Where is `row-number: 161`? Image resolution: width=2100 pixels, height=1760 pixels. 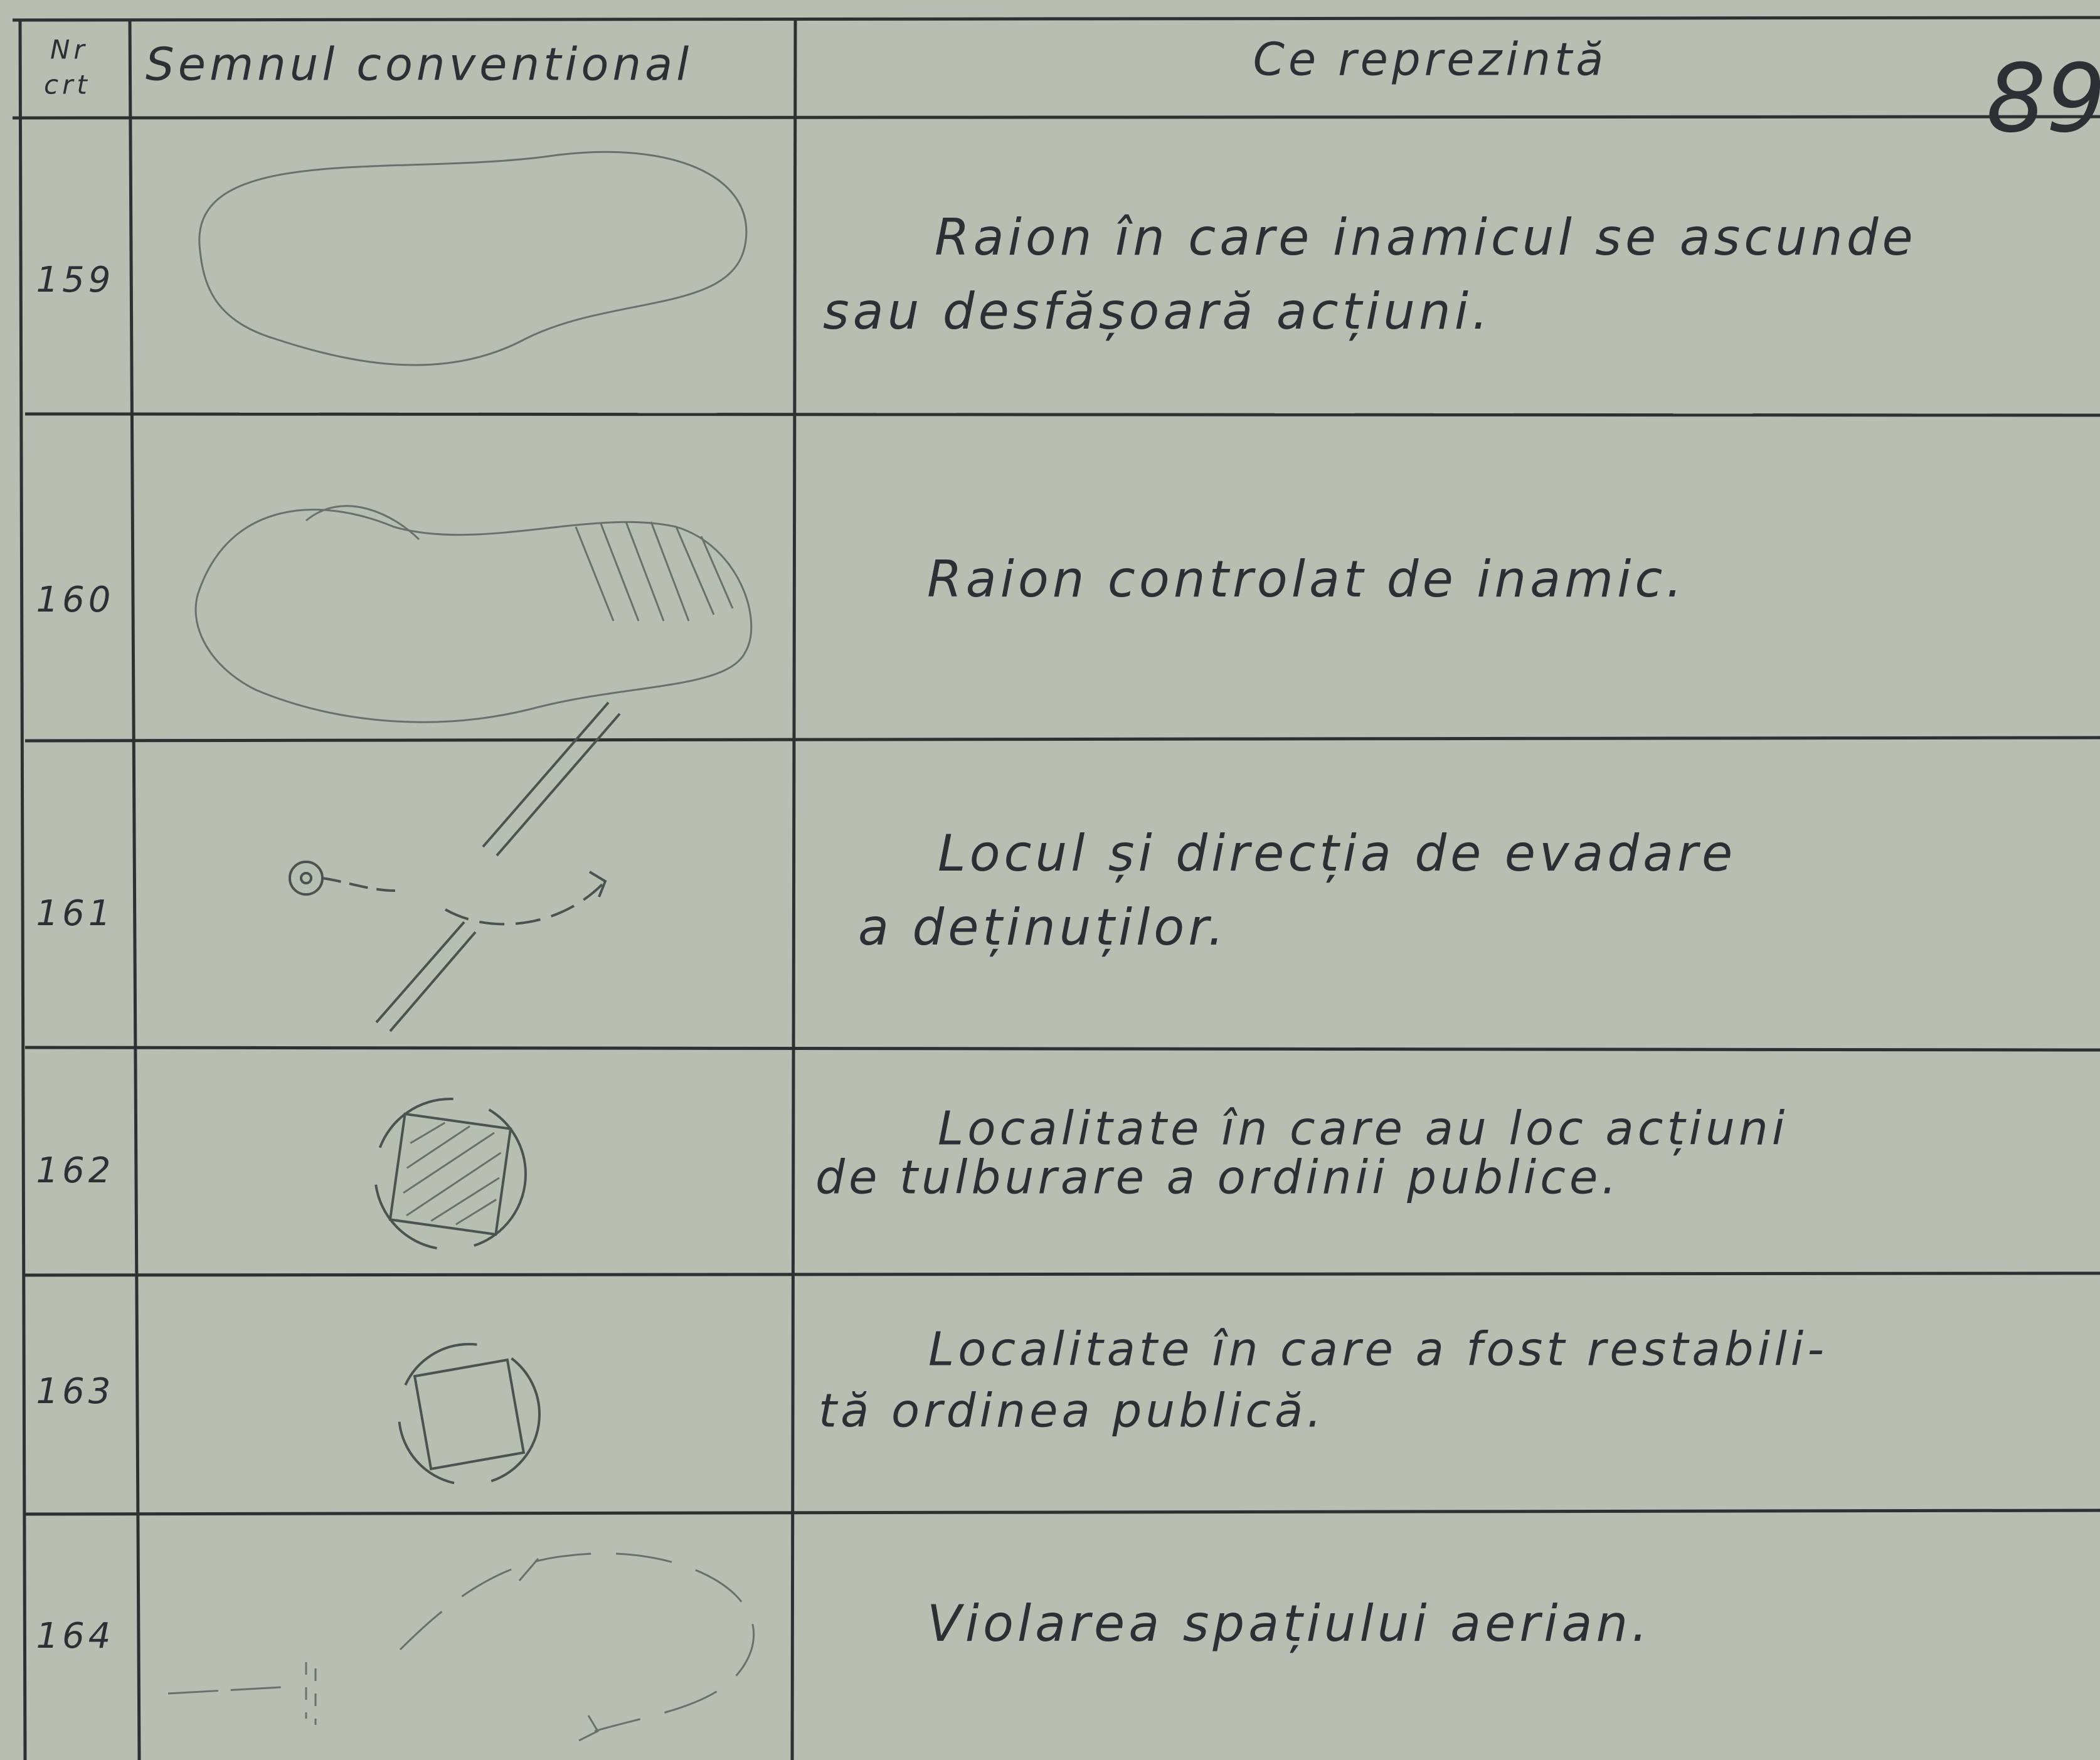
row-number: 161 is located at coordinates (75, 913).